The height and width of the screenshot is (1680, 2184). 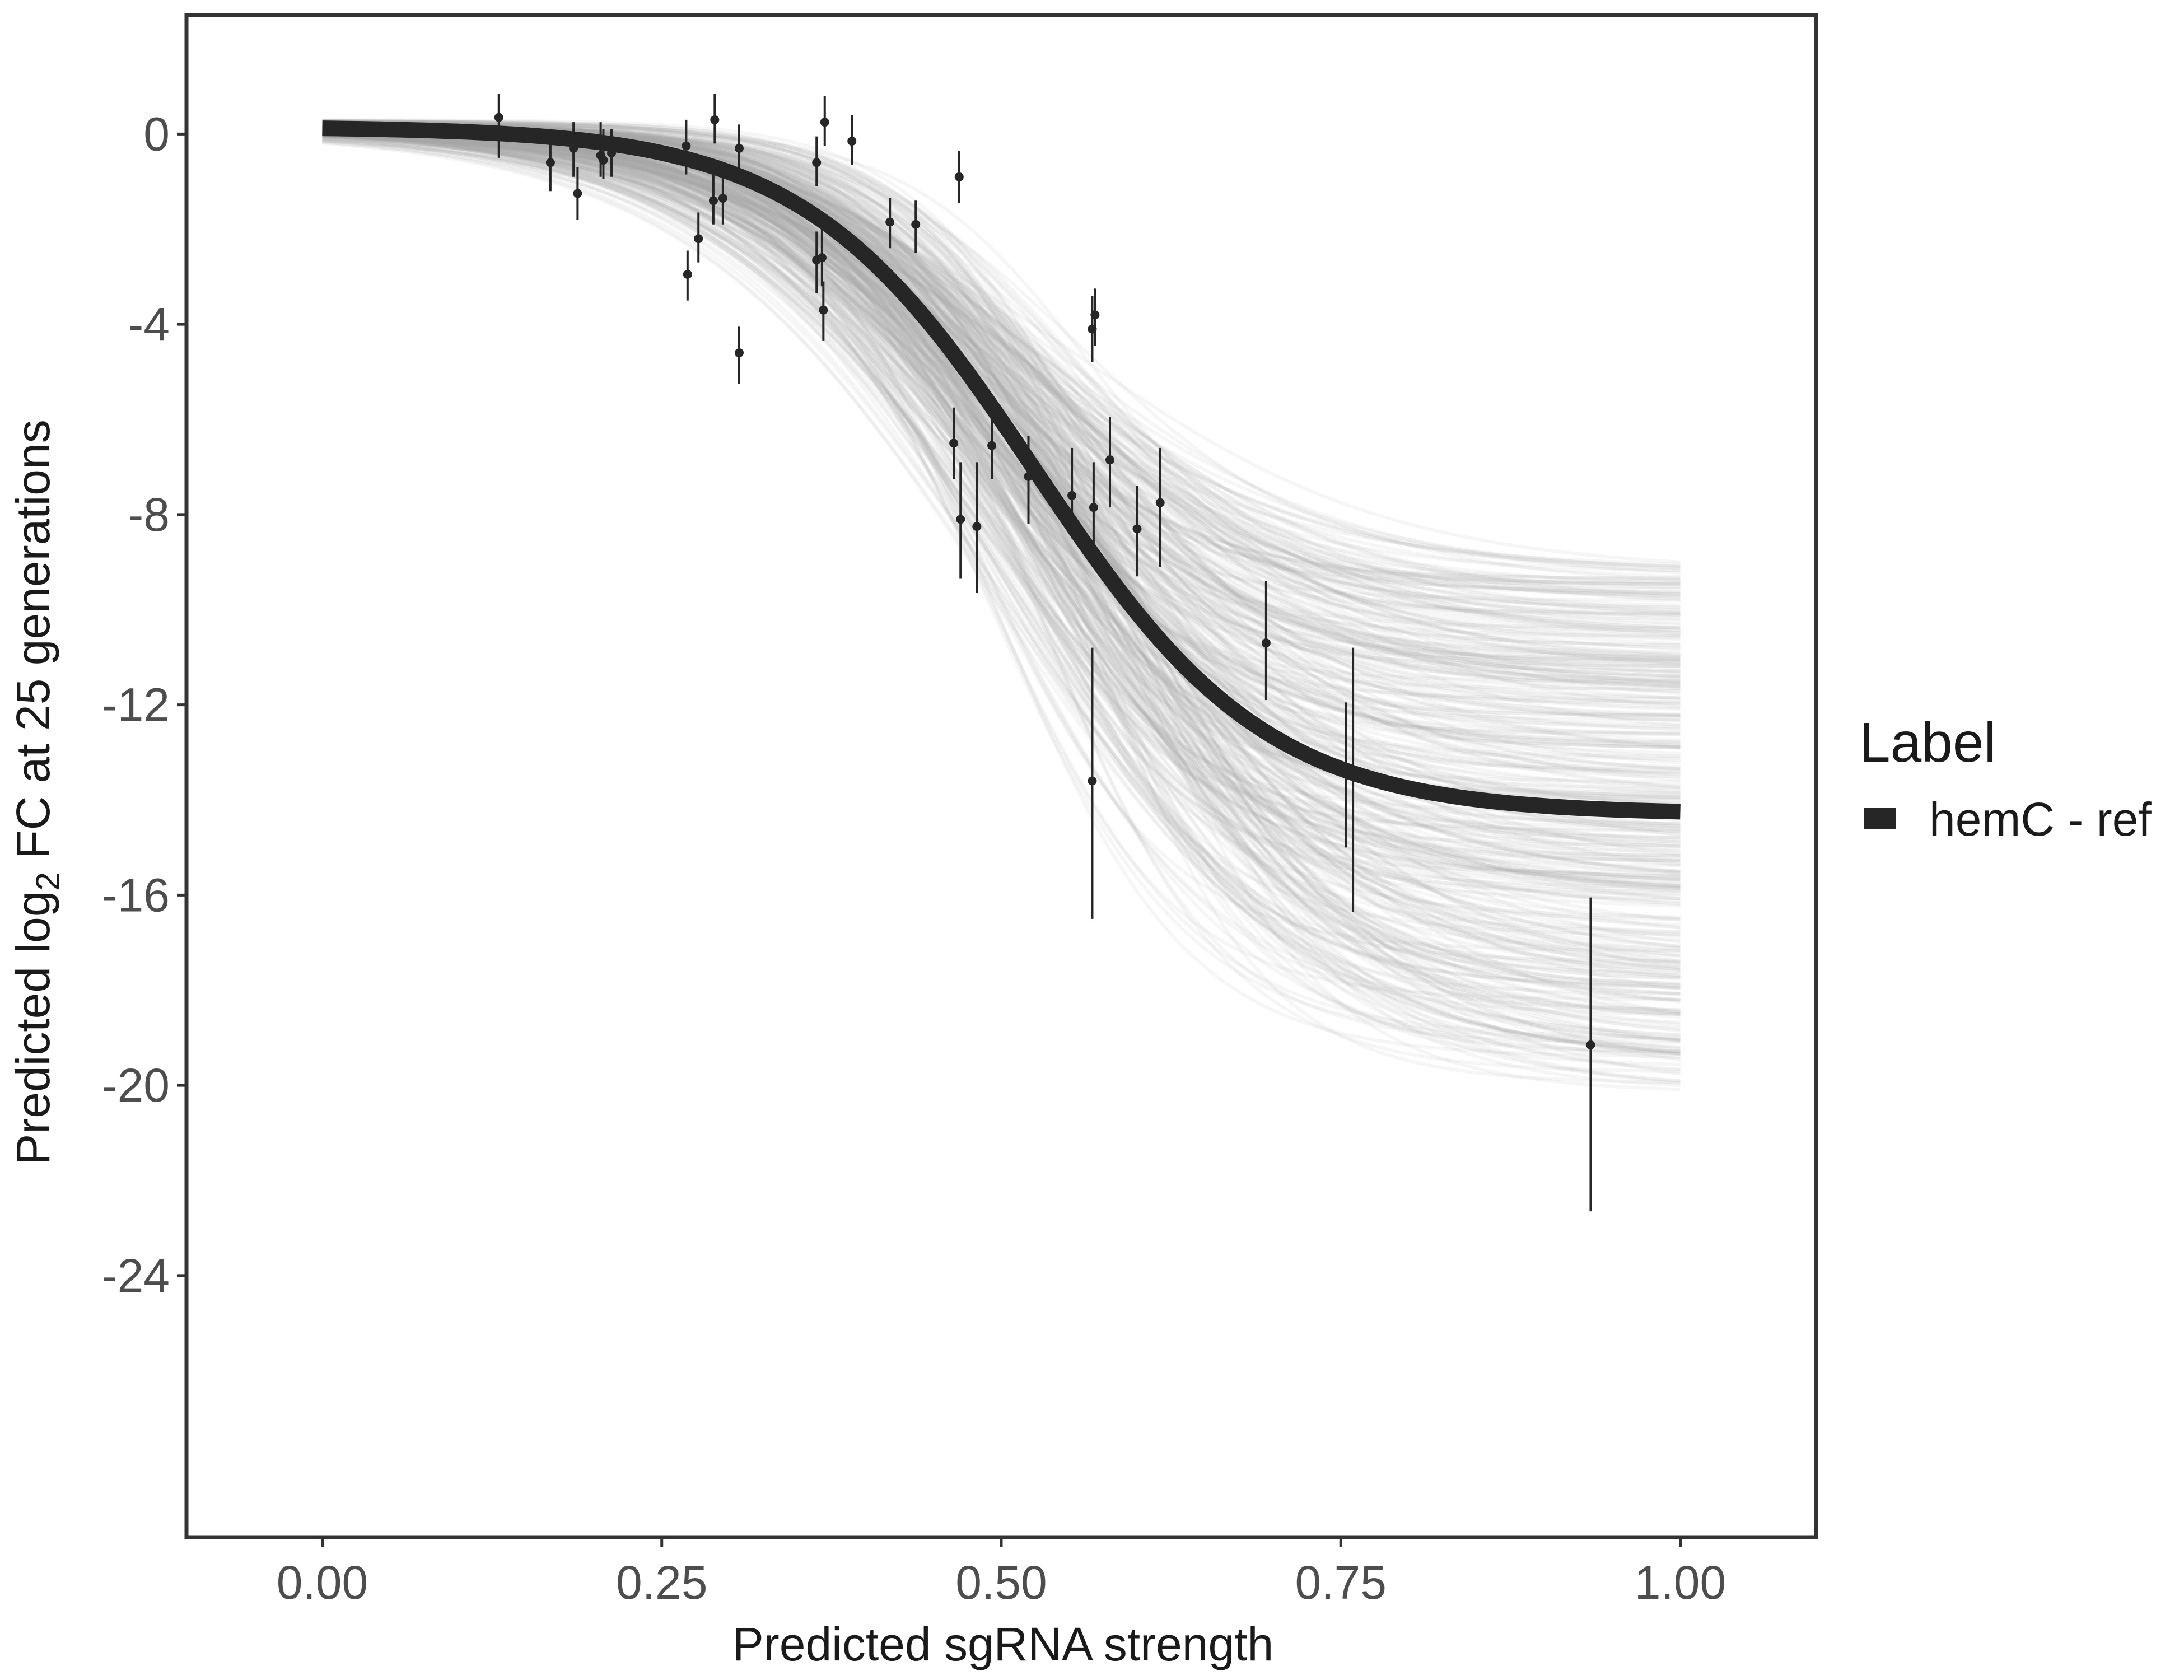 What do you see at coordinates (144, 705) in the screenshot?
I see `y-axis: 0 -4 -8 -12 -16 -20 -24` at bounding box center [144, 705].